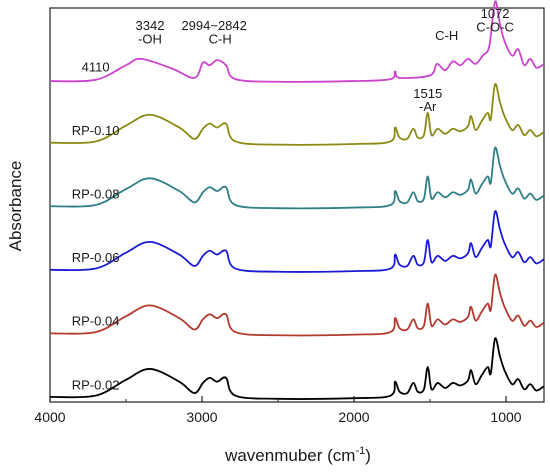 The width and height of the screenshot is (550, 474). What do you see at coordinates (297, 114) in the screenshot?
I see `series-line-RP-0.10` at bounding box center [297, 114].